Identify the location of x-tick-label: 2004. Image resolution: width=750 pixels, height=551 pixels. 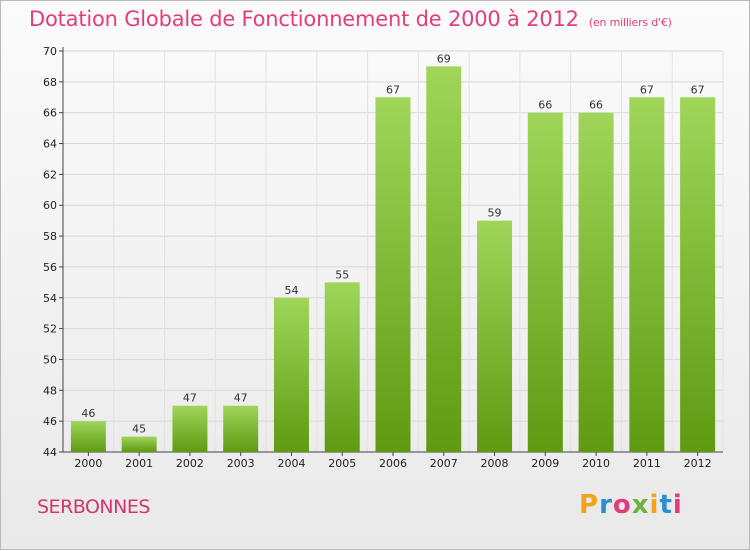
(291, 463).